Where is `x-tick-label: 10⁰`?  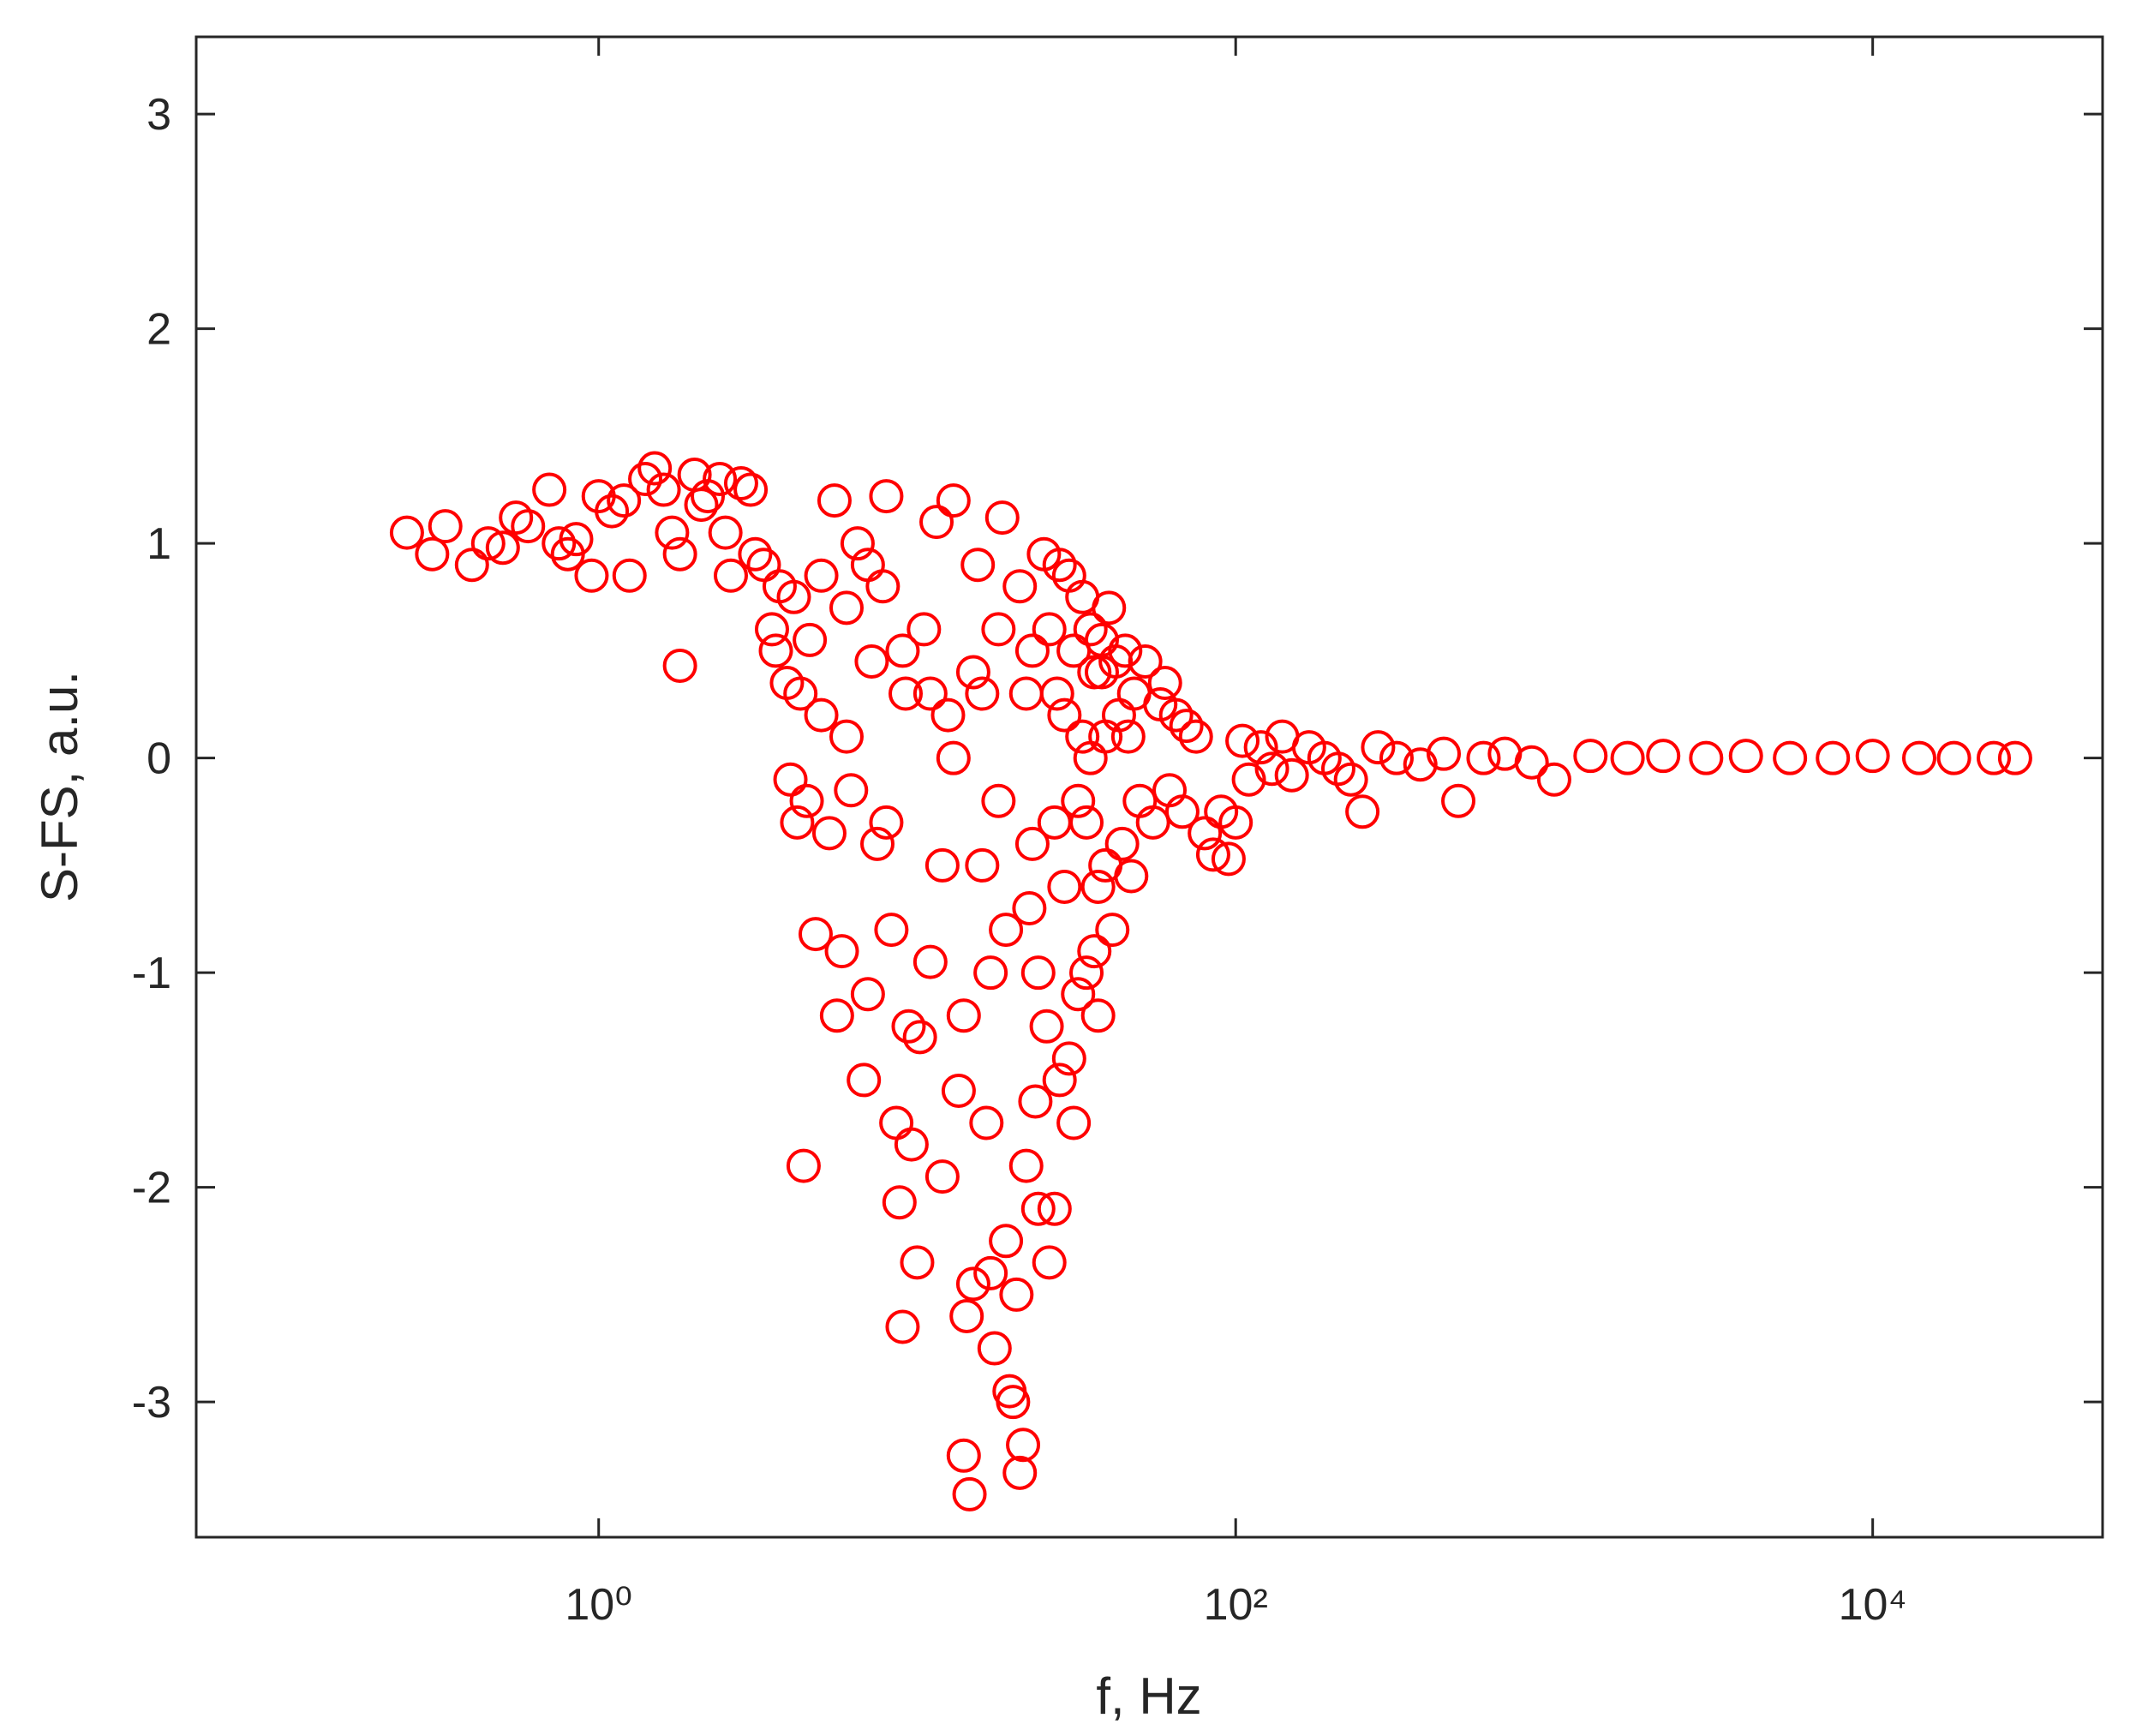
x-tick-label: 10⁰ is located at coordinates (598, 1605).